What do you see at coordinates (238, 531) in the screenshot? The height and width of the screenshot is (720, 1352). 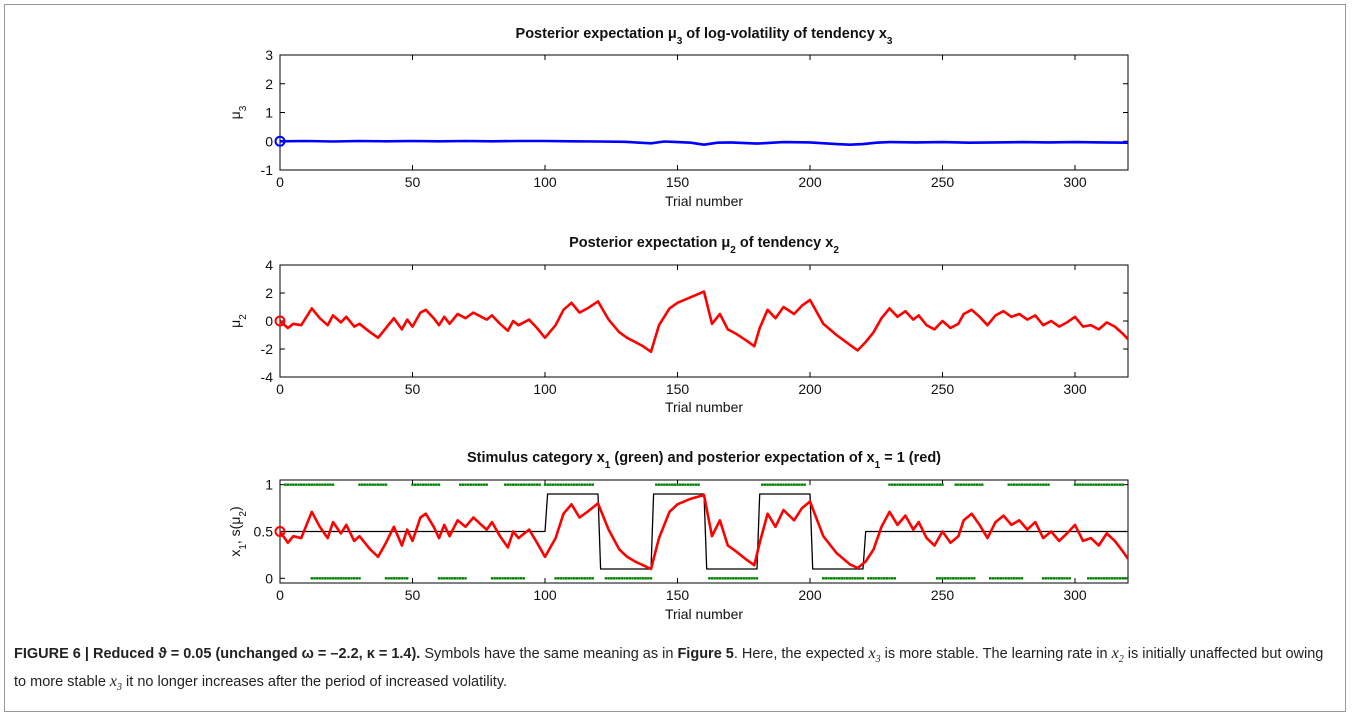 I see `panel-3-ylabel: x1, s(μ2)` at bounding box center [238, 531].